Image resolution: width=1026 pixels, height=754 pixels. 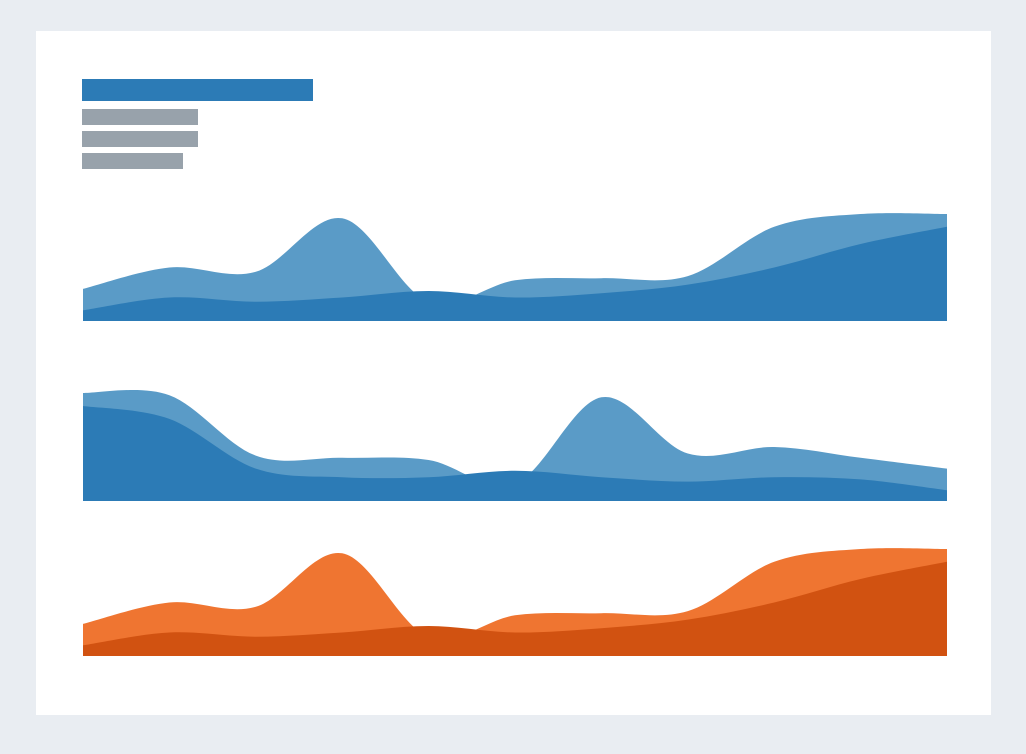 I want to click on title-placeholder-bar, so click(x=197, y=90).